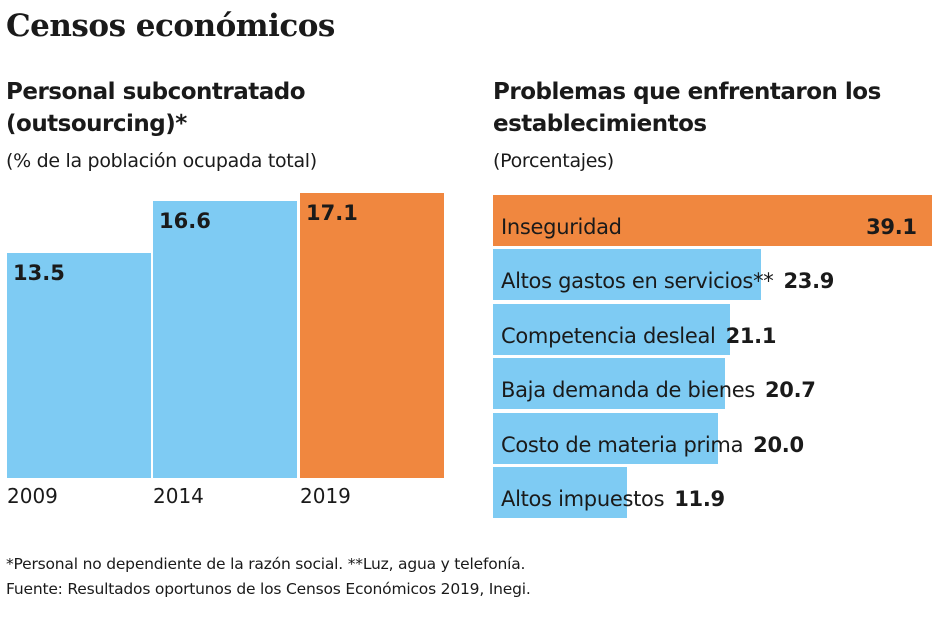  I want to click on bar-inseguridad, so click(713, 220).